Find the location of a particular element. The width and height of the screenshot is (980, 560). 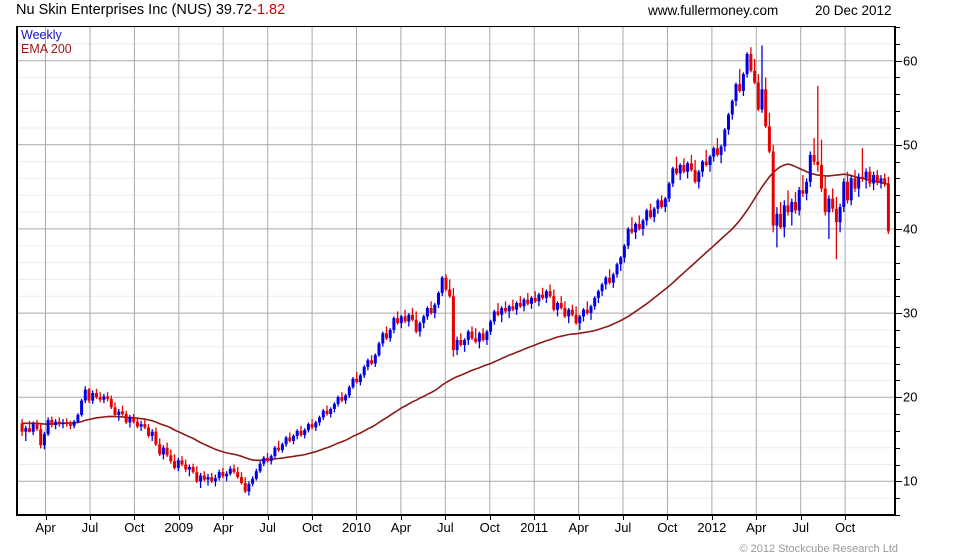

x-axis-tick-label: 2012 is located at coordinates (712, 527).